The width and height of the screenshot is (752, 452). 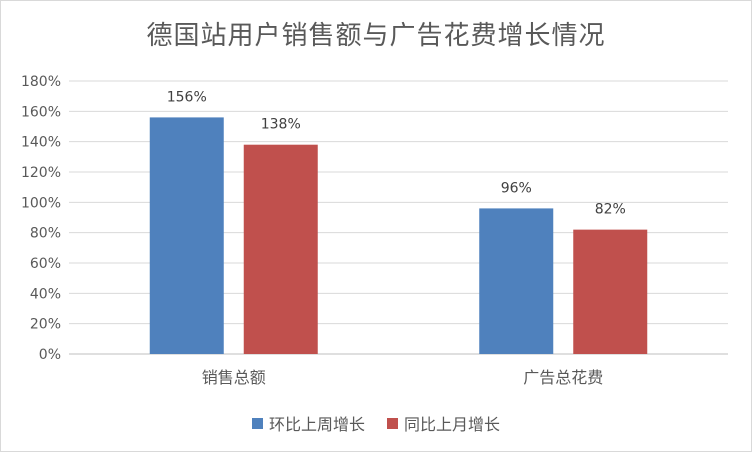 What do you see at coordinates (41, 143) in the screenshot?
I see `y-tick-label: 140%` at bounding box center [41, 143].